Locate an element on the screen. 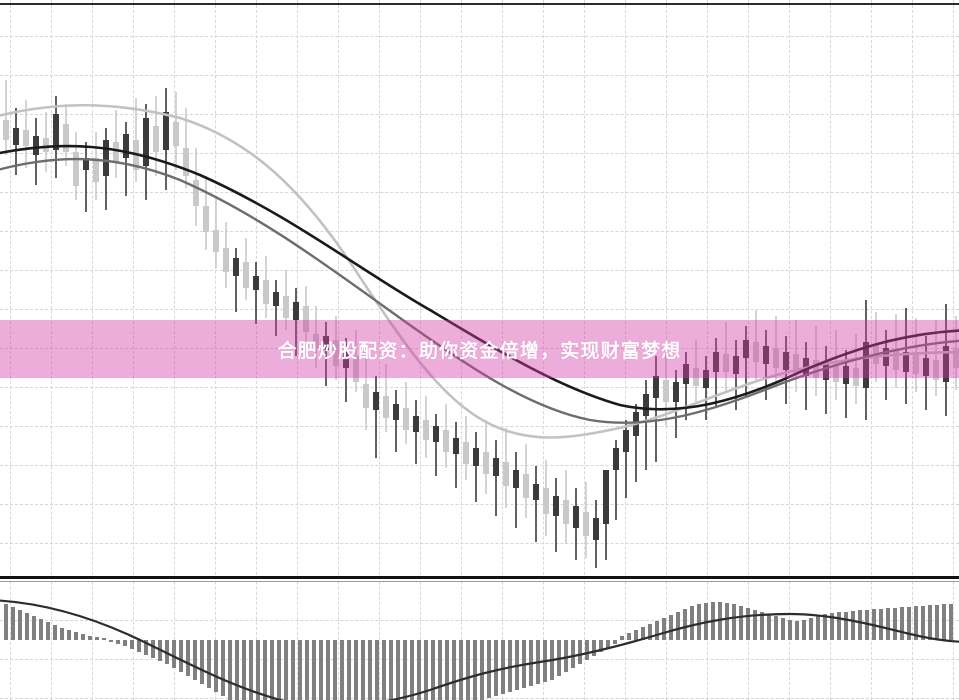 The image size is (959, 700). macd-histogram-series is located at coordinates (478, 651).